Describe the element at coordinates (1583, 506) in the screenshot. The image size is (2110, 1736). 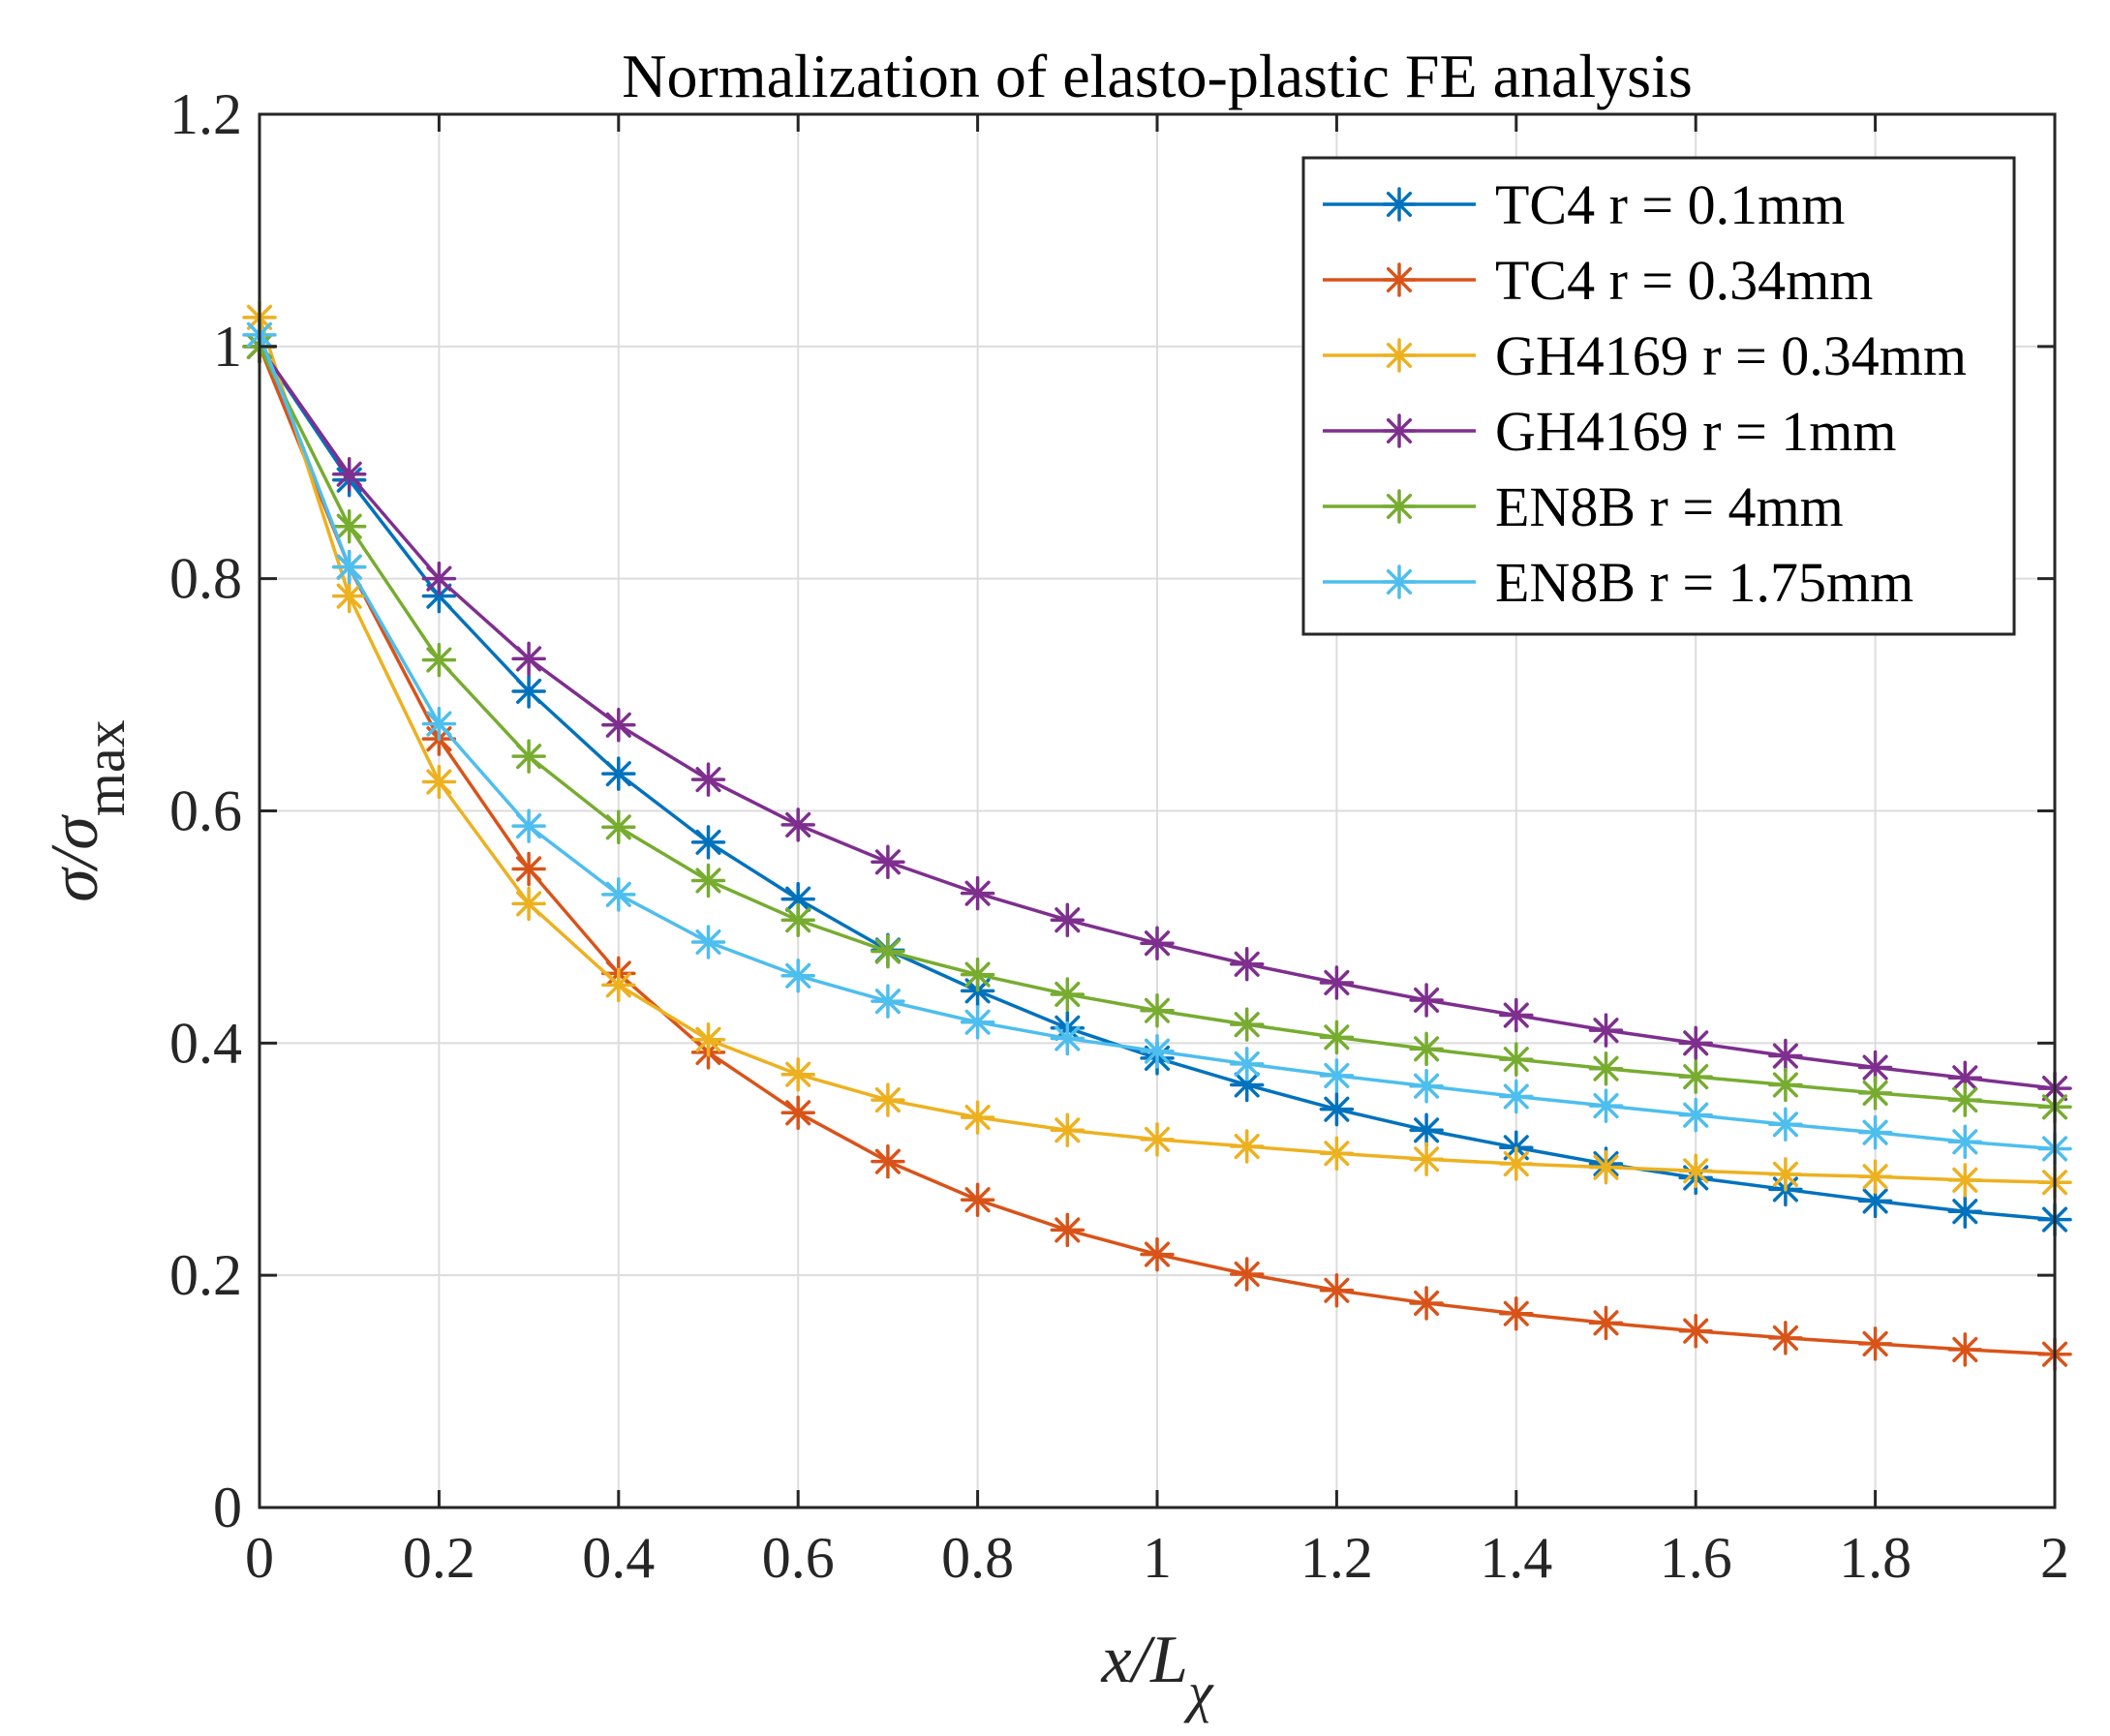
I see `legend-item: EN8B r = 4mm` at that location.